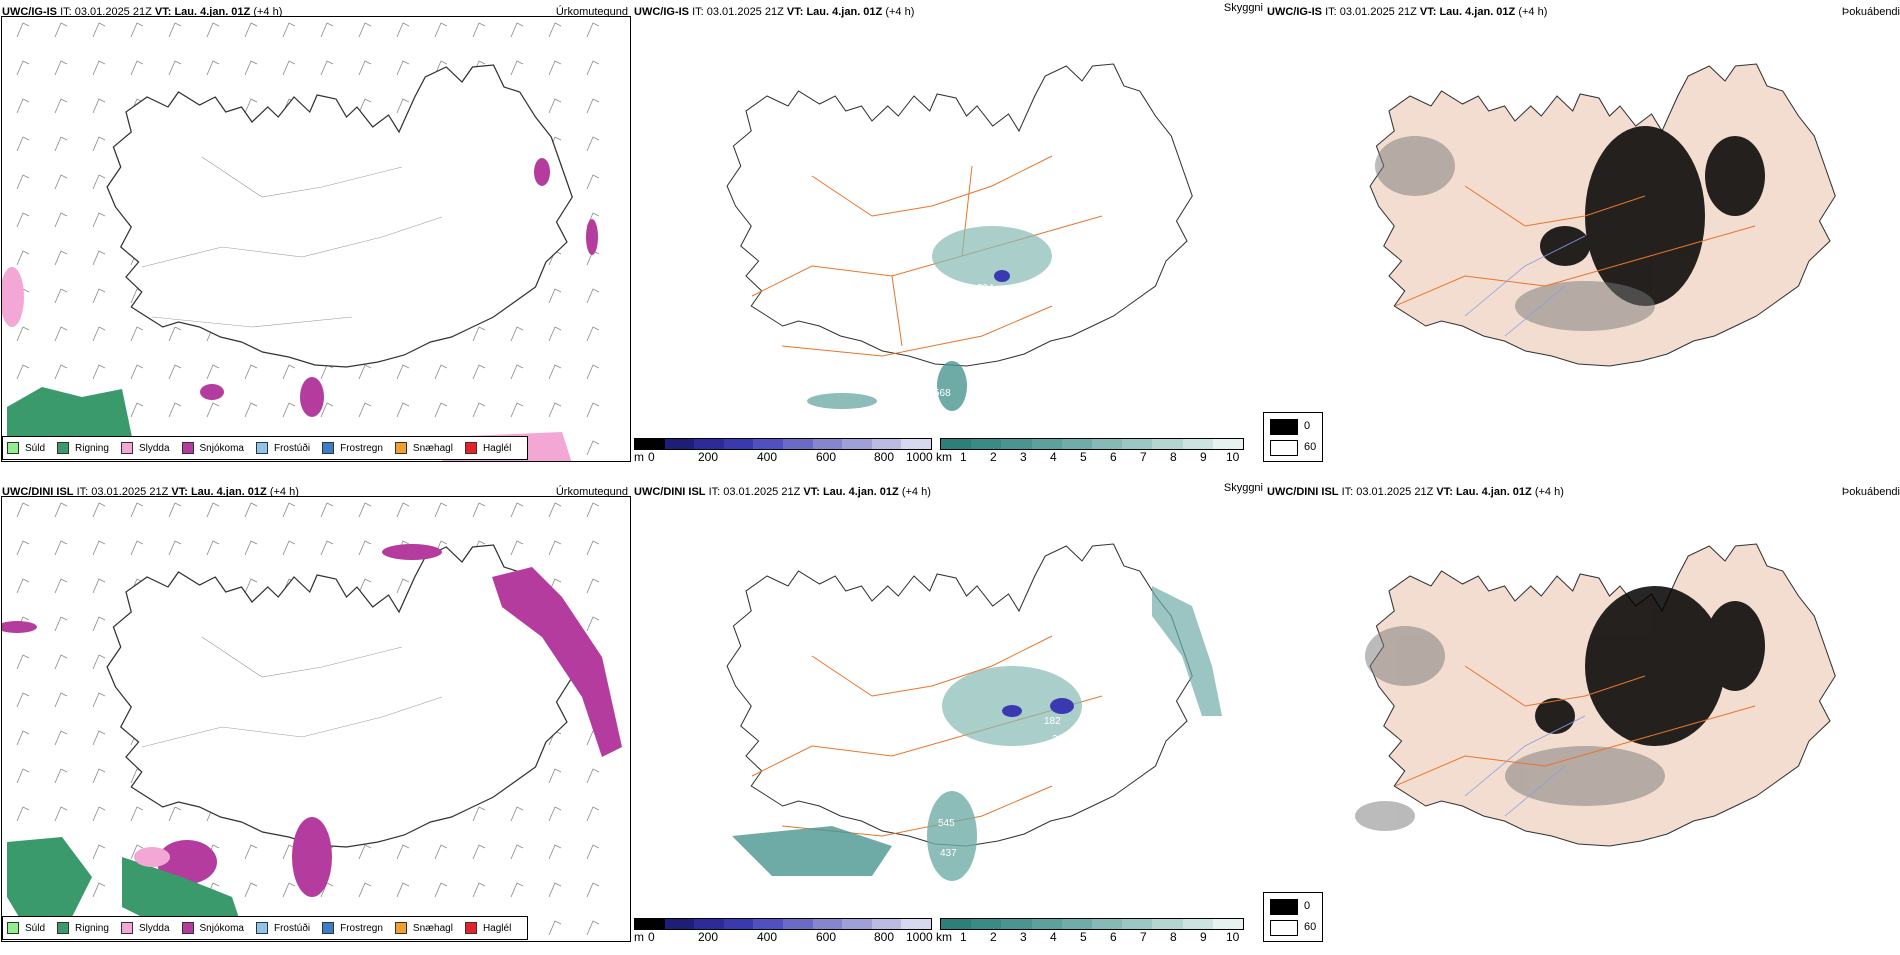  What do you see at coordinates (898, 863) in the screenshot?
I see `sky-label: 537` at bounding box center [898, 863].